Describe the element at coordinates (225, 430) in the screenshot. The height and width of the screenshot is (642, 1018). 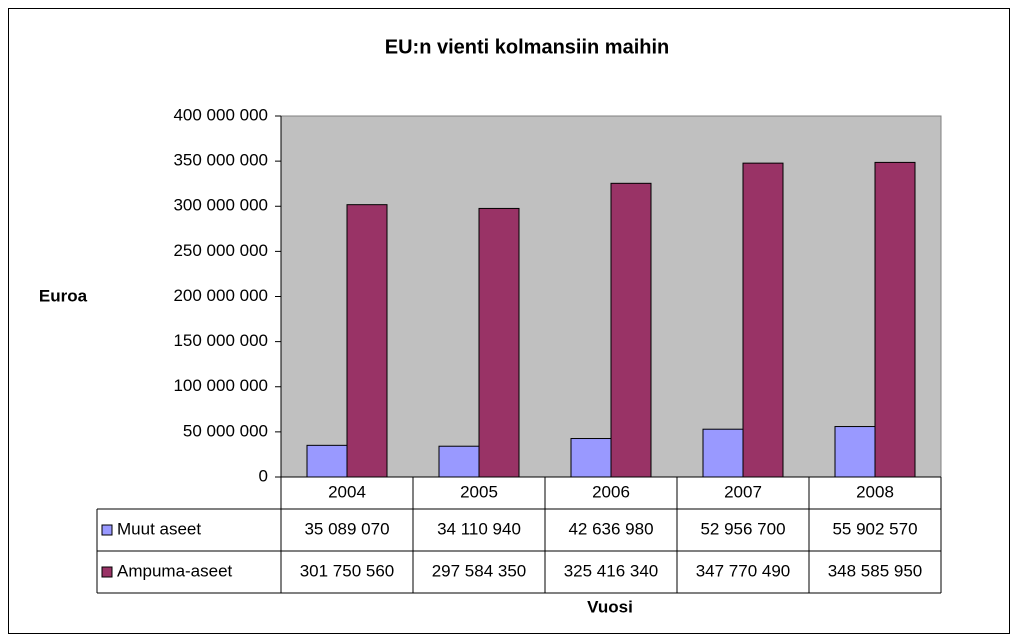
I see `y-tick-label: 50 000 000` at that location.